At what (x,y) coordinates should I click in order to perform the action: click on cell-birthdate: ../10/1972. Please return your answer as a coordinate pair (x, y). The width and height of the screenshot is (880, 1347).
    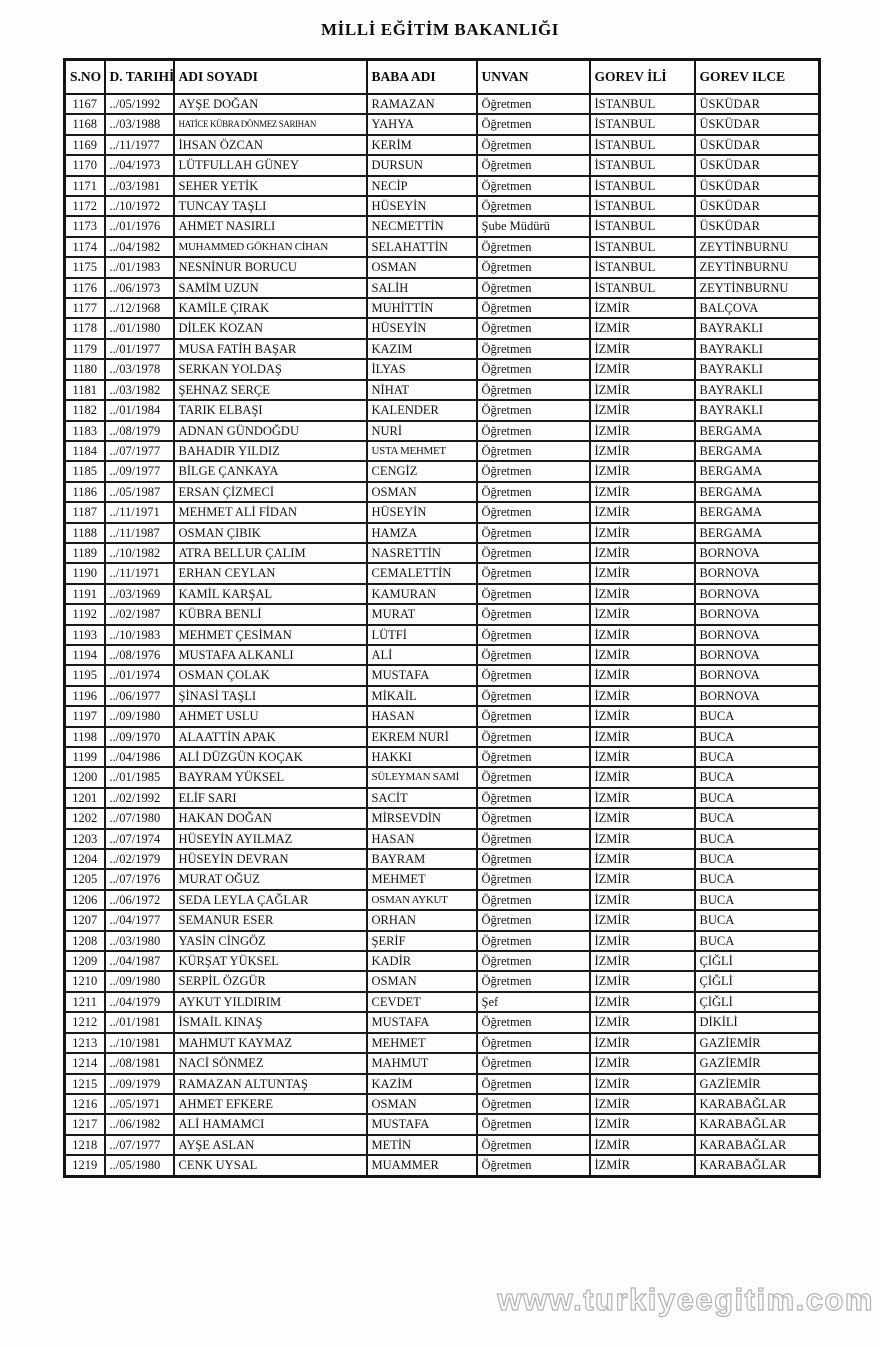
    Looking at the image, I should click on (139, 206).